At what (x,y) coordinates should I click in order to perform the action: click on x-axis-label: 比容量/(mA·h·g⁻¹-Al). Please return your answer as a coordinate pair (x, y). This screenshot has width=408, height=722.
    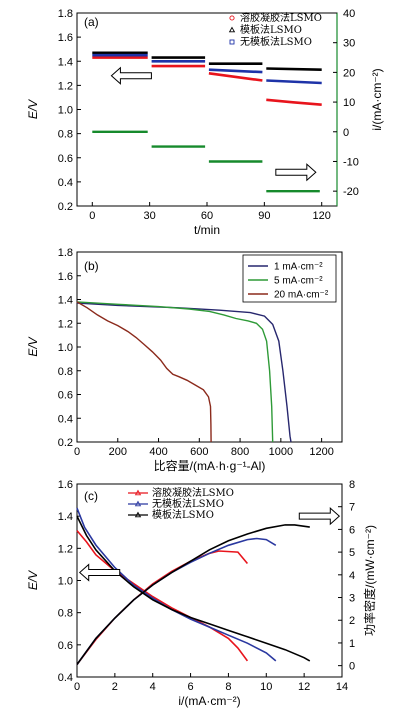
    Looking at the image, I should click on (210, 465).